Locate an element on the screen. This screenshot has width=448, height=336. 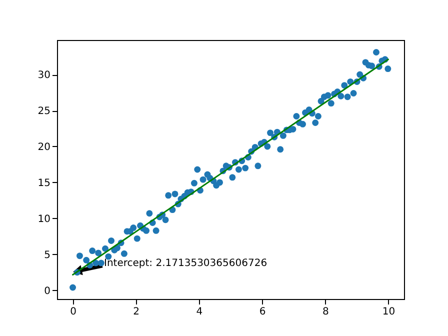
y-tick-label: 20 is located at coordinates (44, 147).